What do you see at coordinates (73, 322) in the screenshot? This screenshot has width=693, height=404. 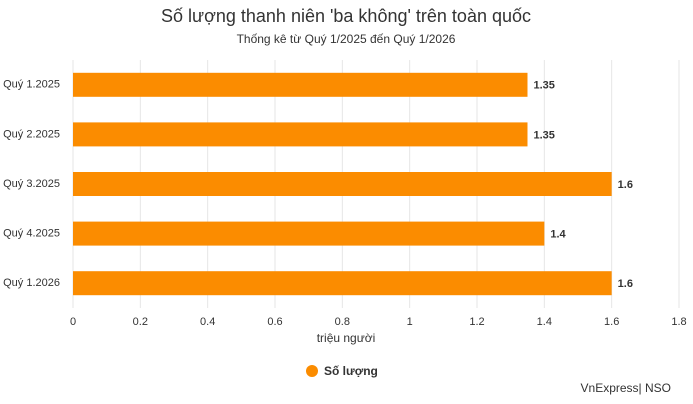 I see `x-tick-label: 0` at bounding box center [73, 322].